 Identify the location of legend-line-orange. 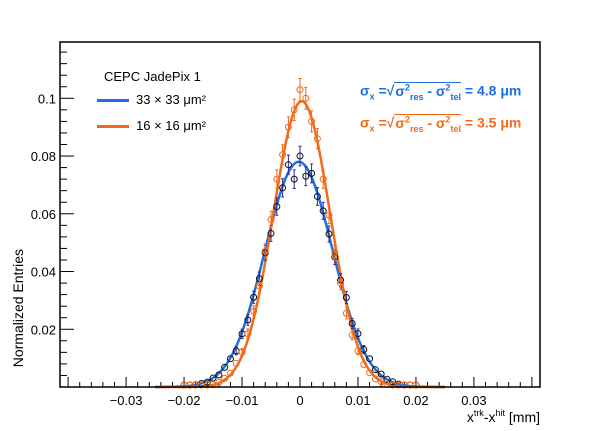
(113, 126).